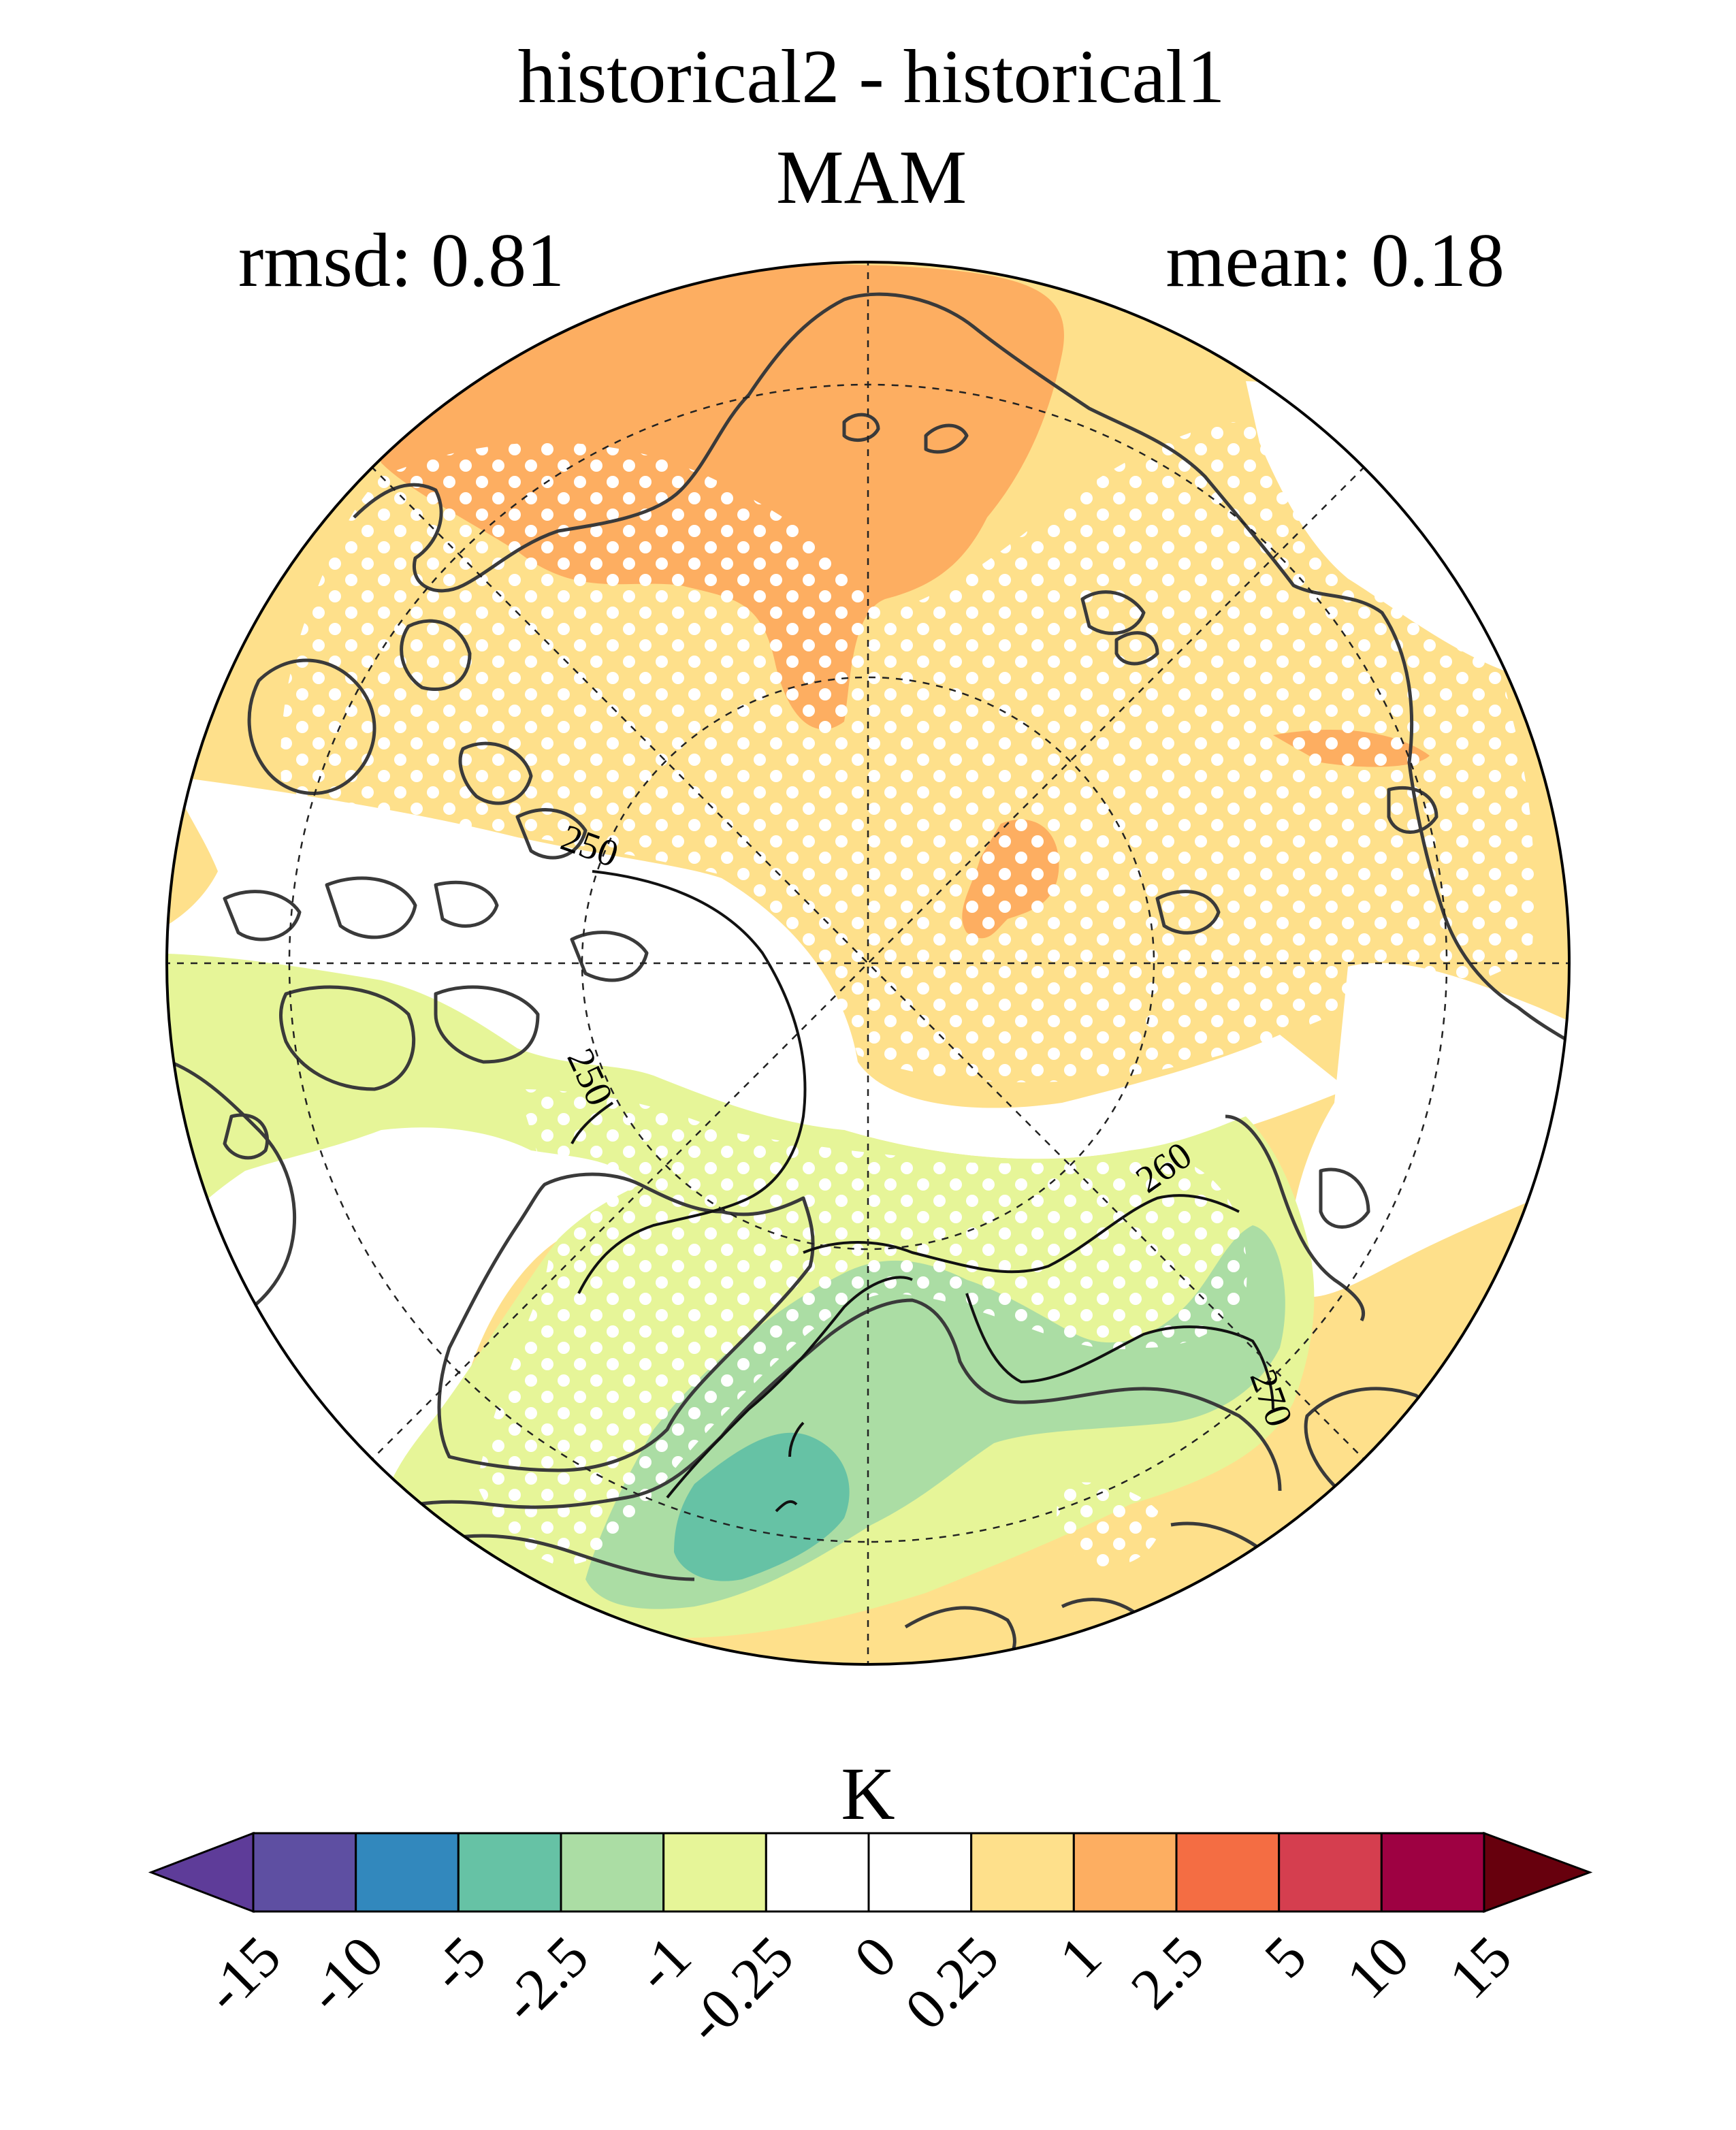 The width and height of the screenshot is (1736, 2130). What do you see at coordinates (345, 1974) in the screenshot?
I see `colorbar-tick-label: -10` at bounding box center [345, 1974].